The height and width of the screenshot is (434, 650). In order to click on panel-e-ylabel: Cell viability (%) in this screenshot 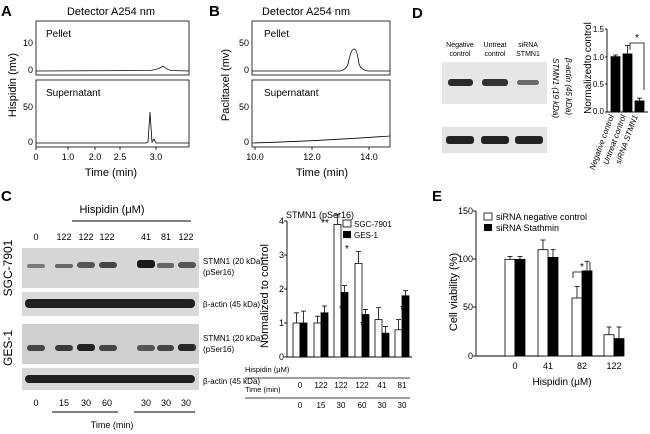, I will do `click(454, 292)`.